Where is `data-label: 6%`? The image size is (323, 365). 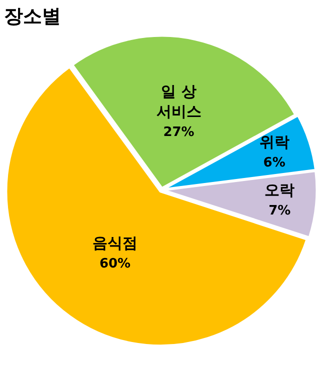 data-label: 6% is located at coordinates (274, 163).